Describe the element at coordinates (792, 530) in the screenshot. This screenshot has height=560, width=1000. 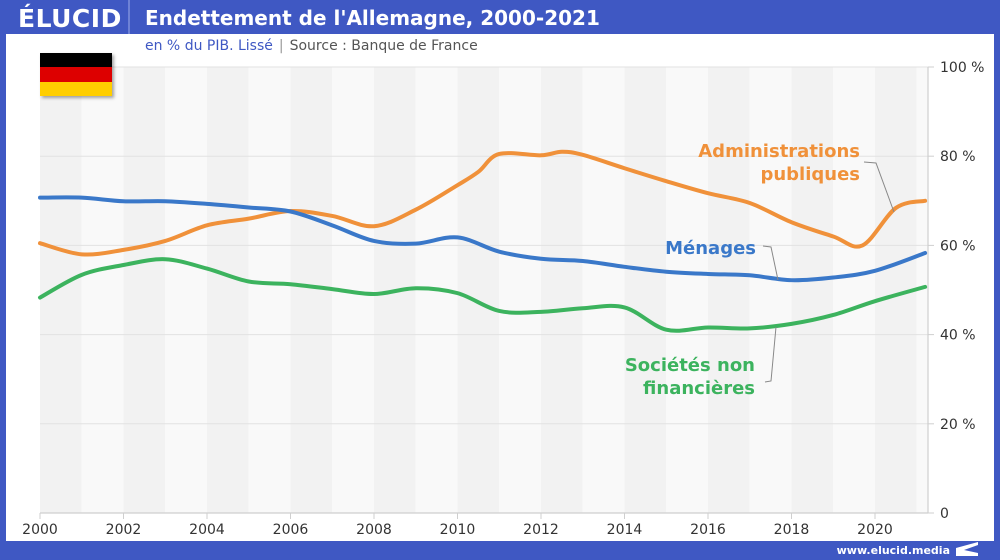
I see `x-tick-label: 2018` at that location.